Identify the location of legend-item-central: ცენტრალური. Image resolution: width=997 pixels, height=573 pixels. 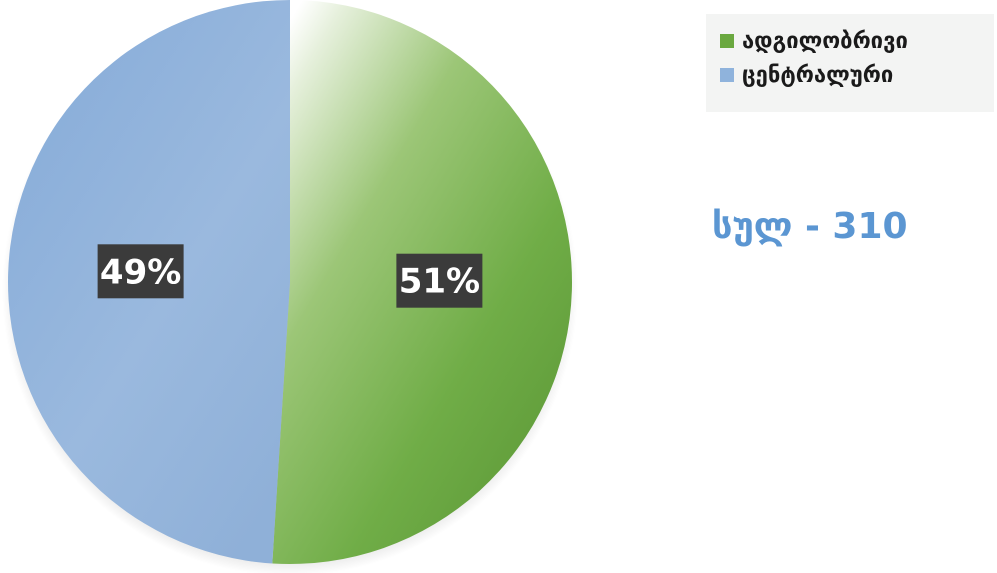
(857, 75).